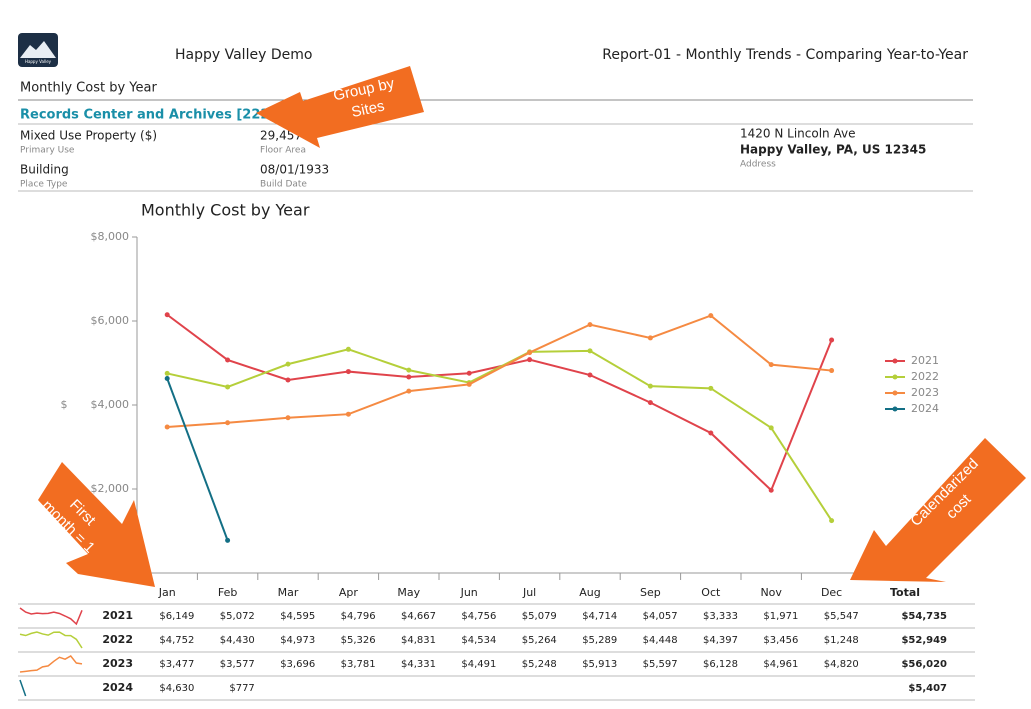  What do you see at coordinates (176, 640) in the screenshot?
I see `cell: $4,752` at bounding box center [176, 640].